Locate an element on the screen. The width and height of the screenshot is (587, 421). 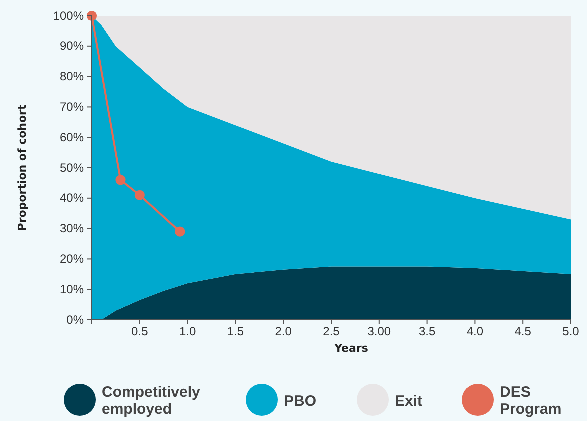
x-axis-title: Years is located at coordinates (351, 348).